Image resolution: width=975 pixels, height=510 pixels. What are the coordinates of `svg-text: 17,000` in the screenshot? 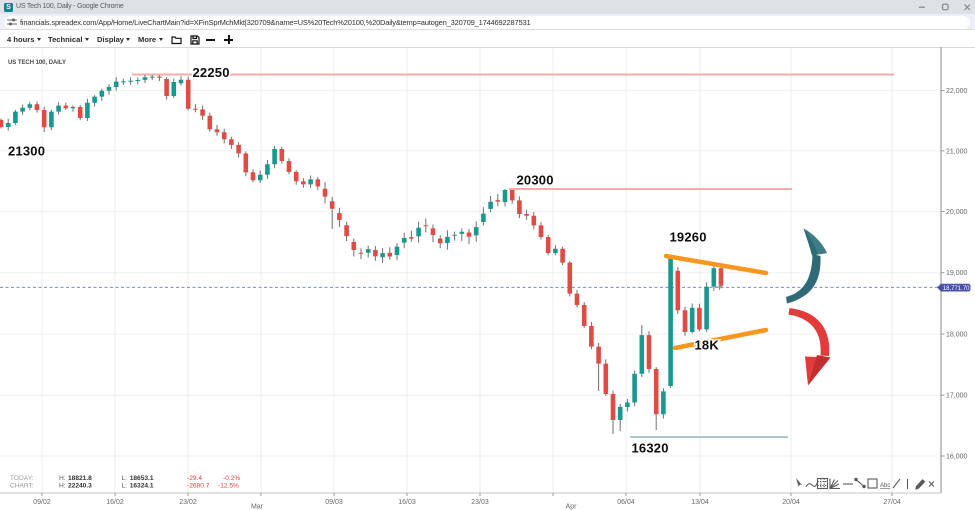 It's located at (957, 396).